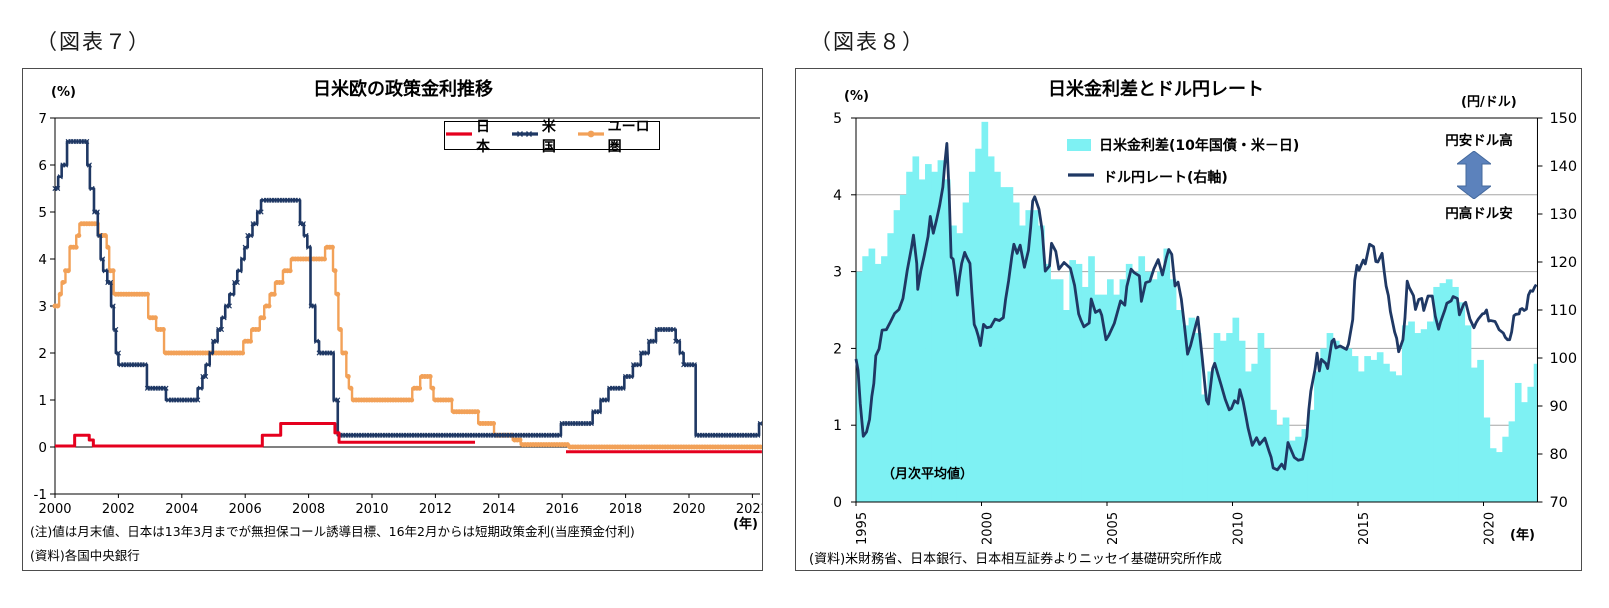 The width and height of the screenshot is (1609, 608). What do you see at coordinates (118, 509) in the screenshot?
I see `fig7-x-tick-label: 2002` at bounding box center [118, 509].